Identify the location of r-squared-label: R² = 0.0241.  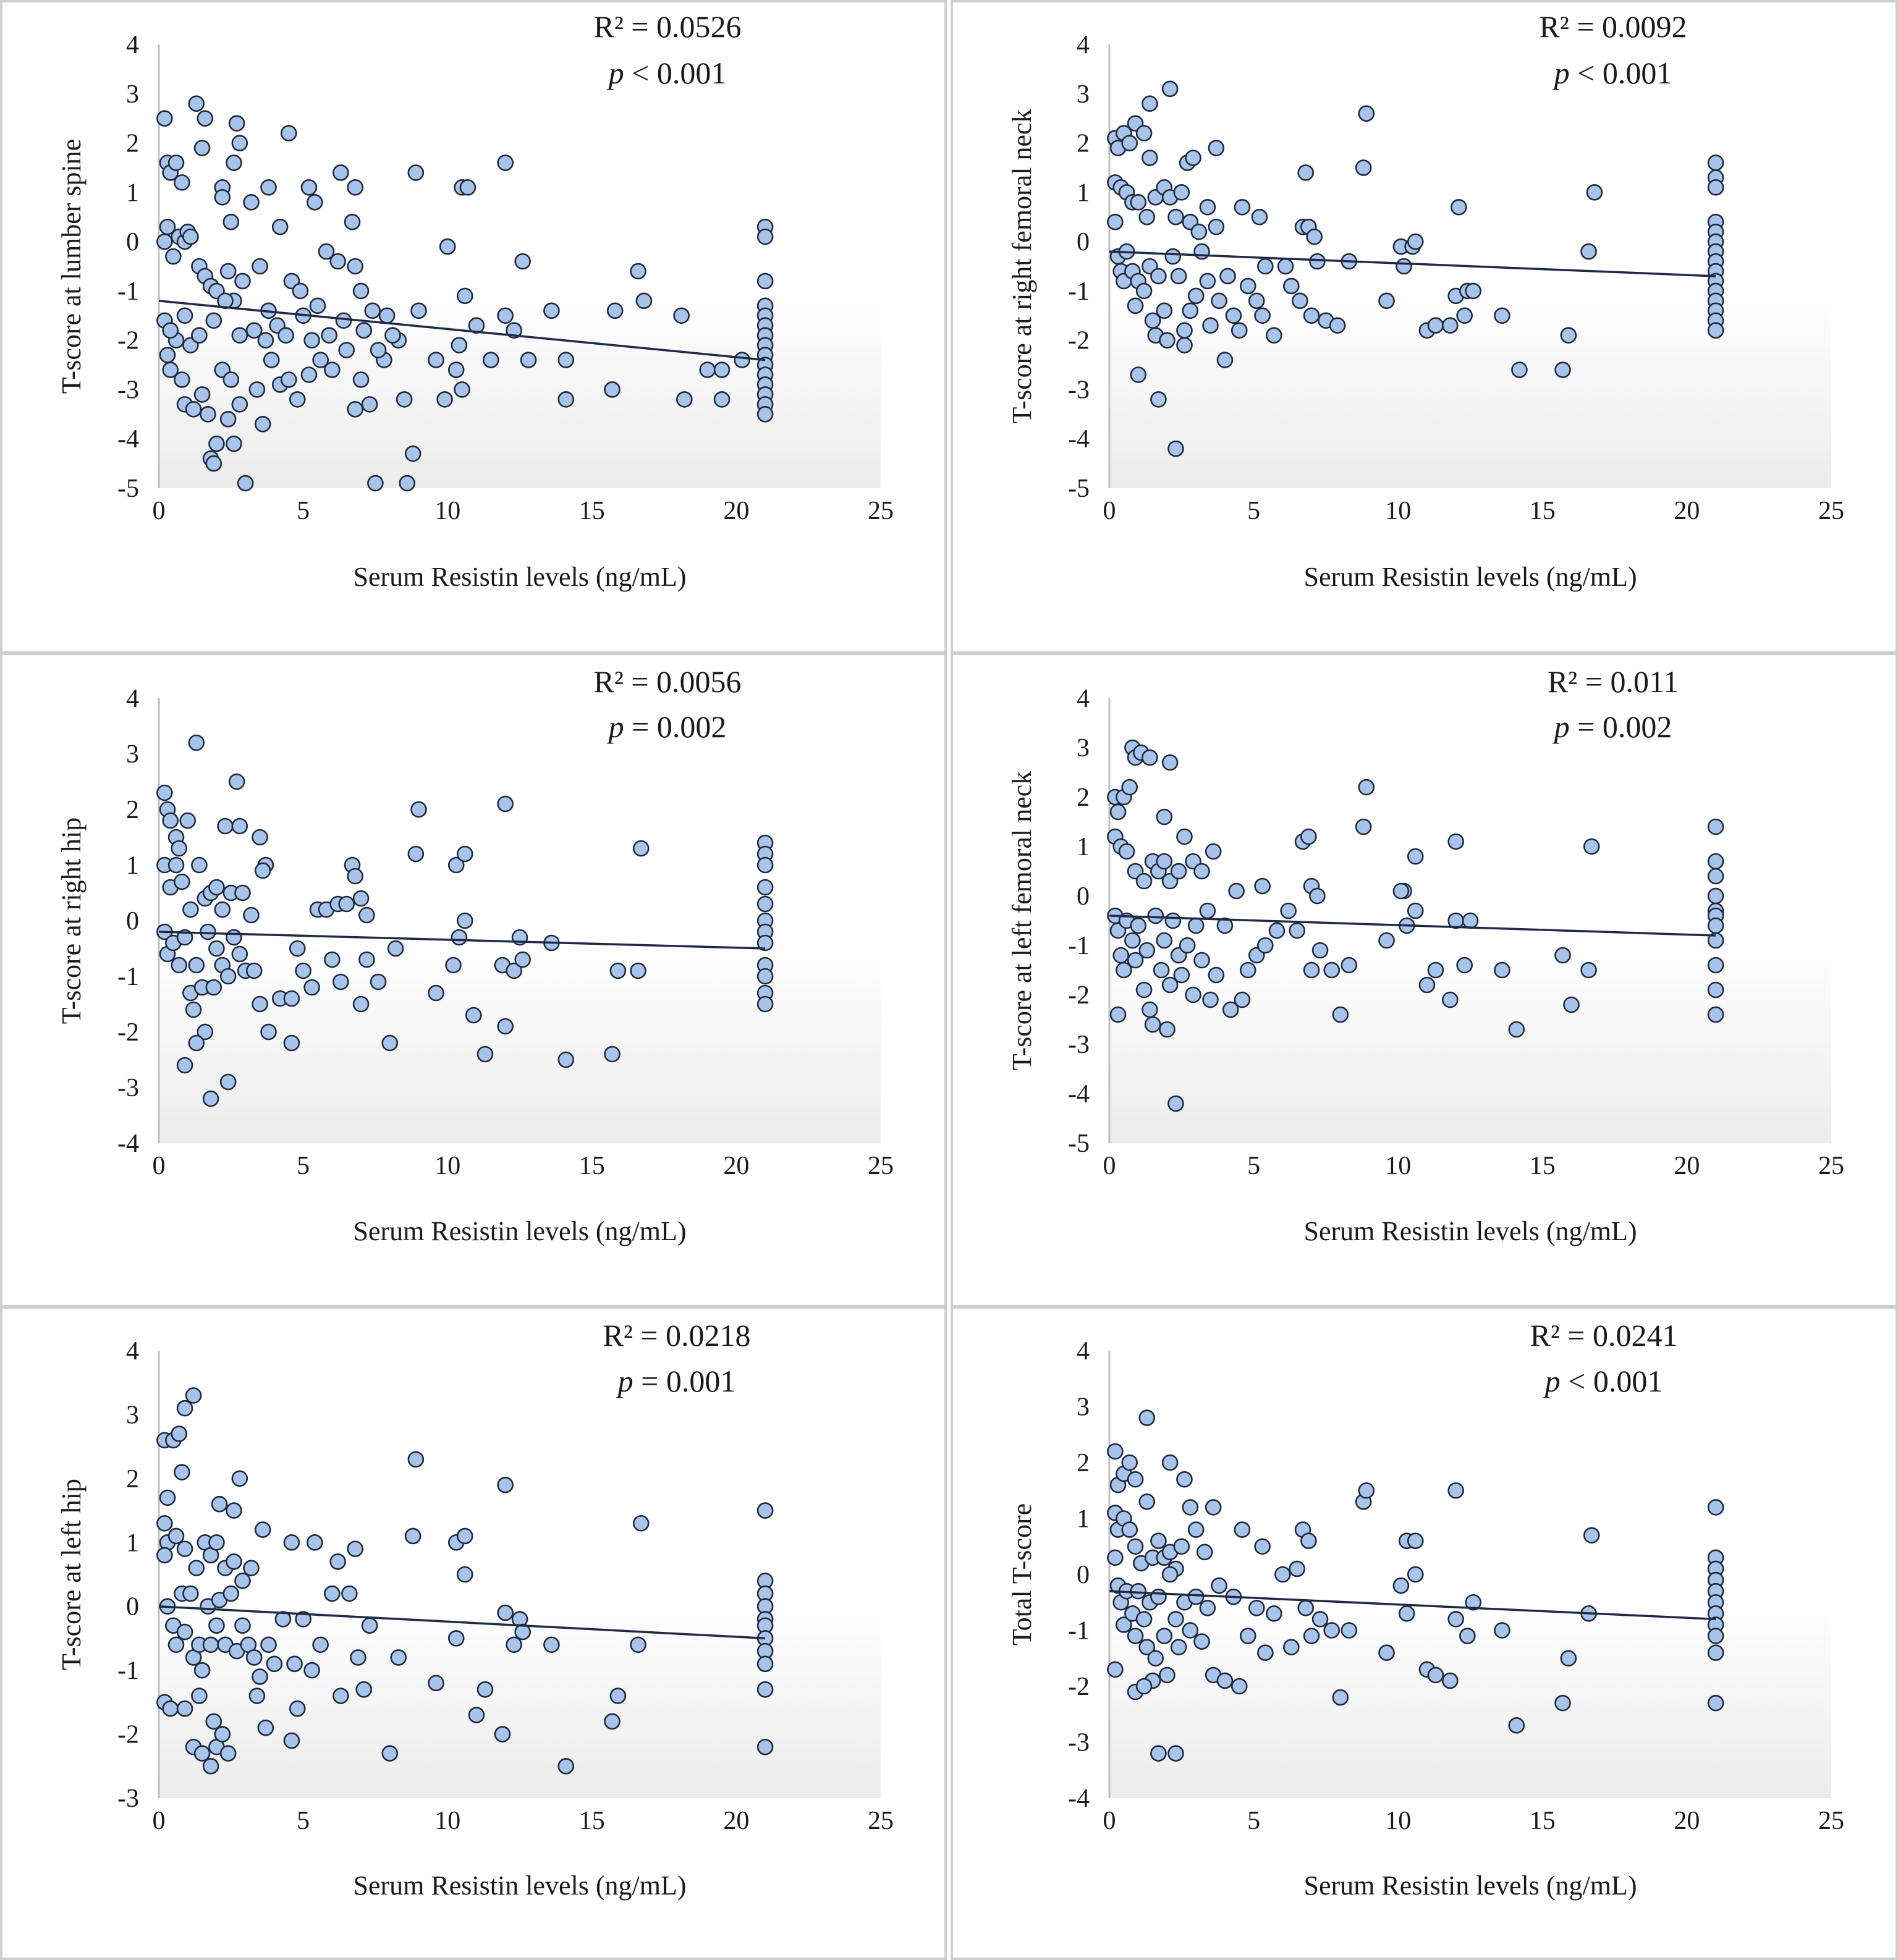
(1603, 1335).